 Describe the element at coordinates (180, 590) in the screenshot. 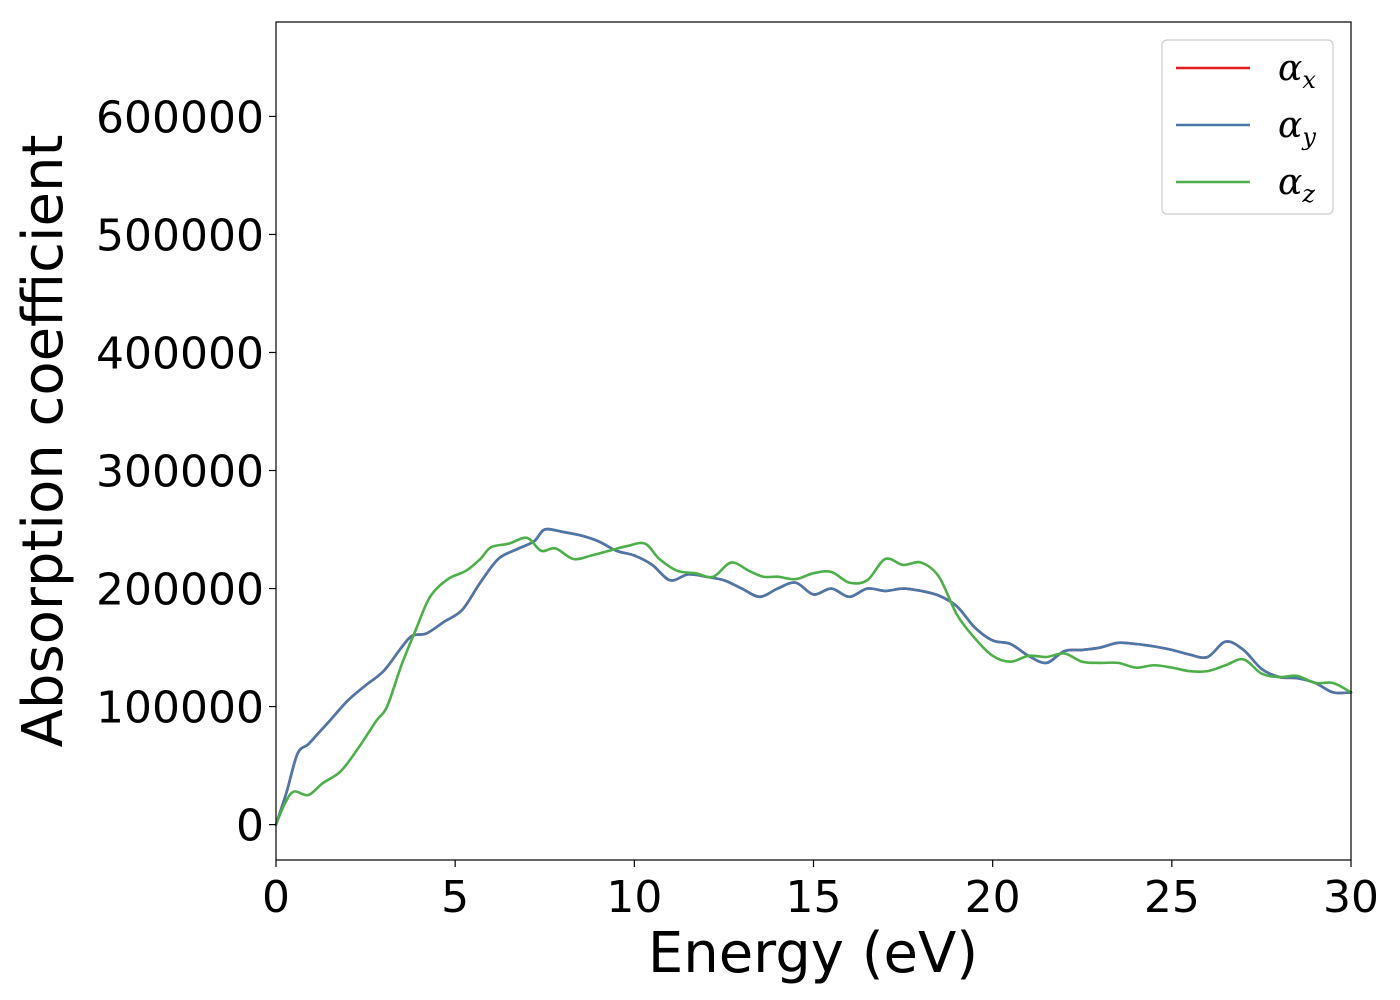

I see `y-tick-label: 200000` at that location.